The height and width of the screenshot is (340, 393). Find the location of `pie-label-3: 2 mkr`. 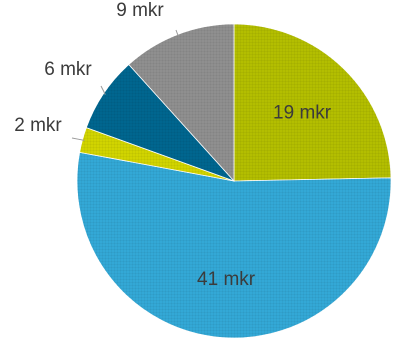

pie-label-3: 2 mkr is located at coordinates (38, 125).